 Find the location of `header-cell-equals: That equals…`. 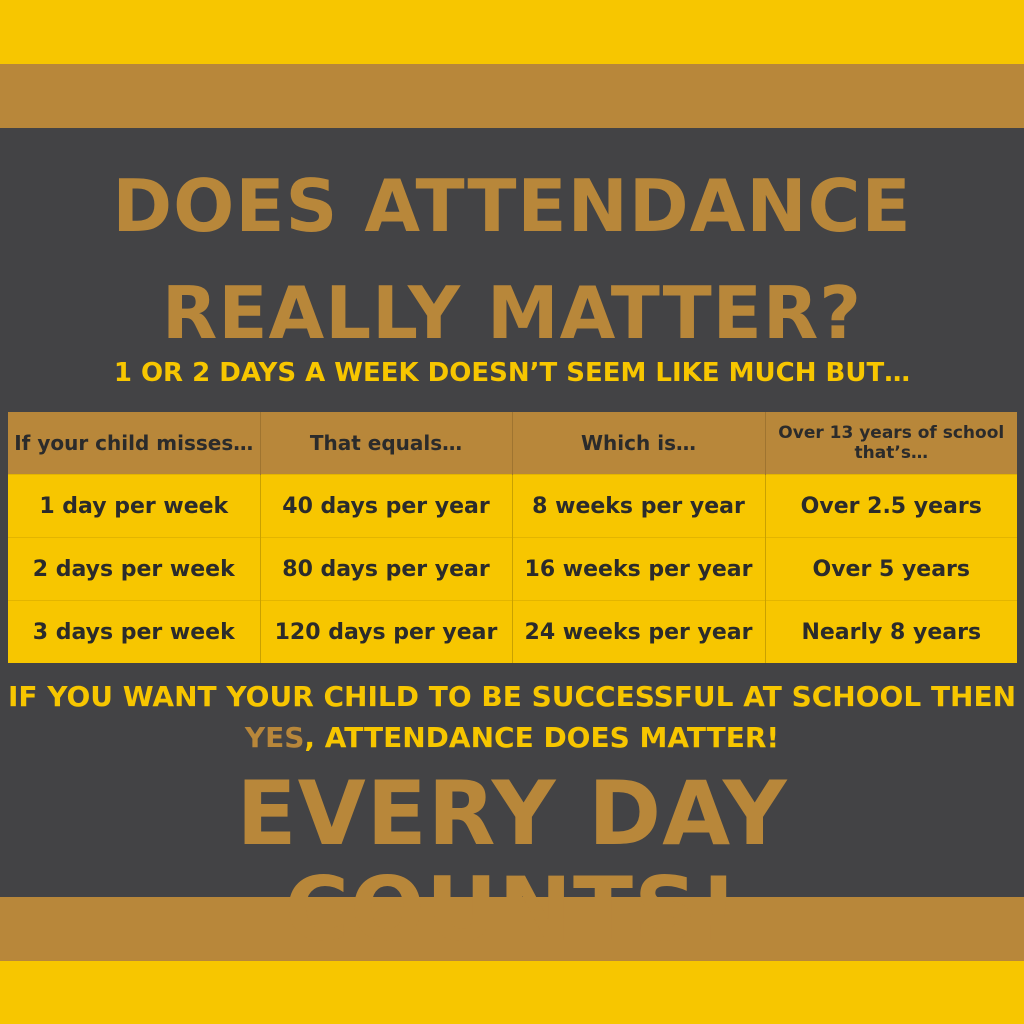

header-cell-equals: That equals… is located at coordinates (386, 443).